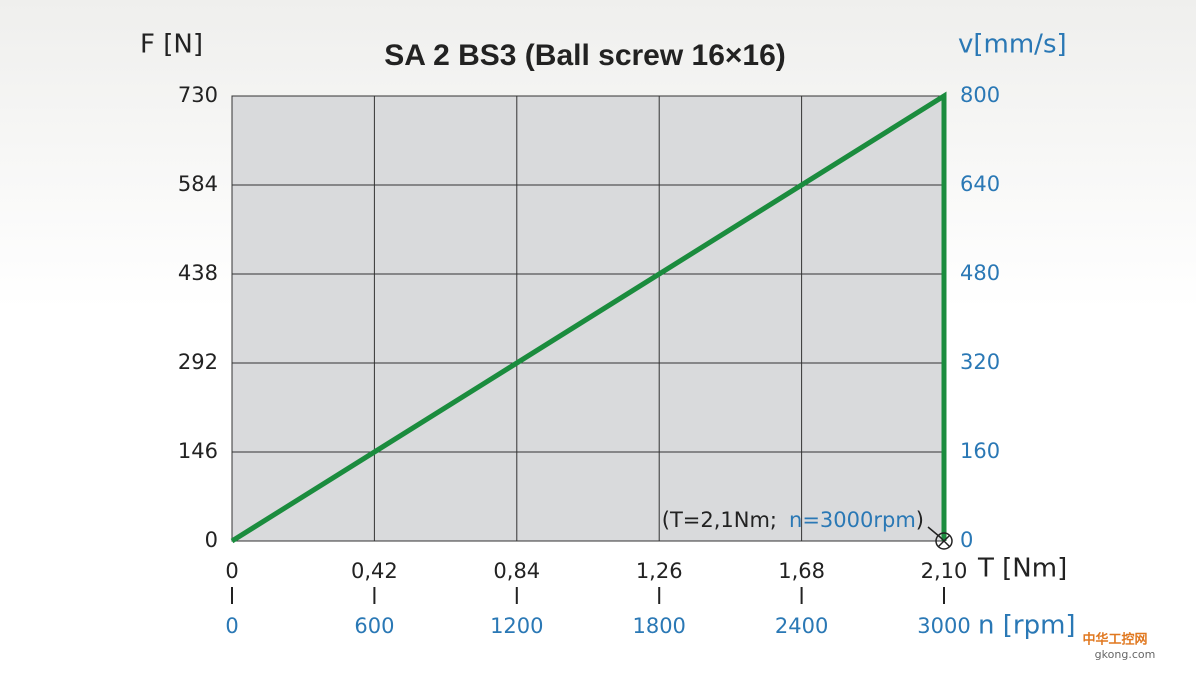 Image resolution: width=1196 pixels, height=686 pixels. I want to click on watermark: gkong.com, so click(1125, 654).